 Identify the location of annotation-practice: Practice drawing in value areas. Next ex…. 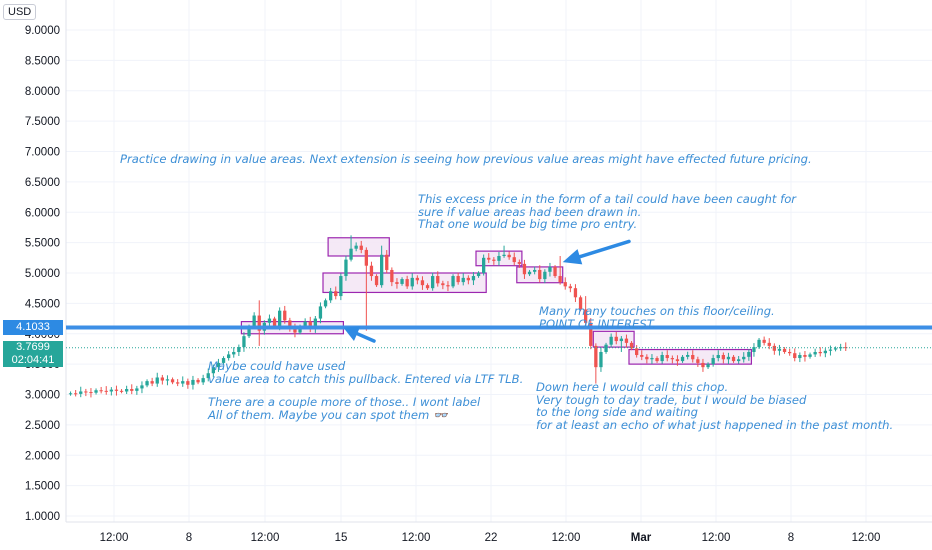
(466, 159).